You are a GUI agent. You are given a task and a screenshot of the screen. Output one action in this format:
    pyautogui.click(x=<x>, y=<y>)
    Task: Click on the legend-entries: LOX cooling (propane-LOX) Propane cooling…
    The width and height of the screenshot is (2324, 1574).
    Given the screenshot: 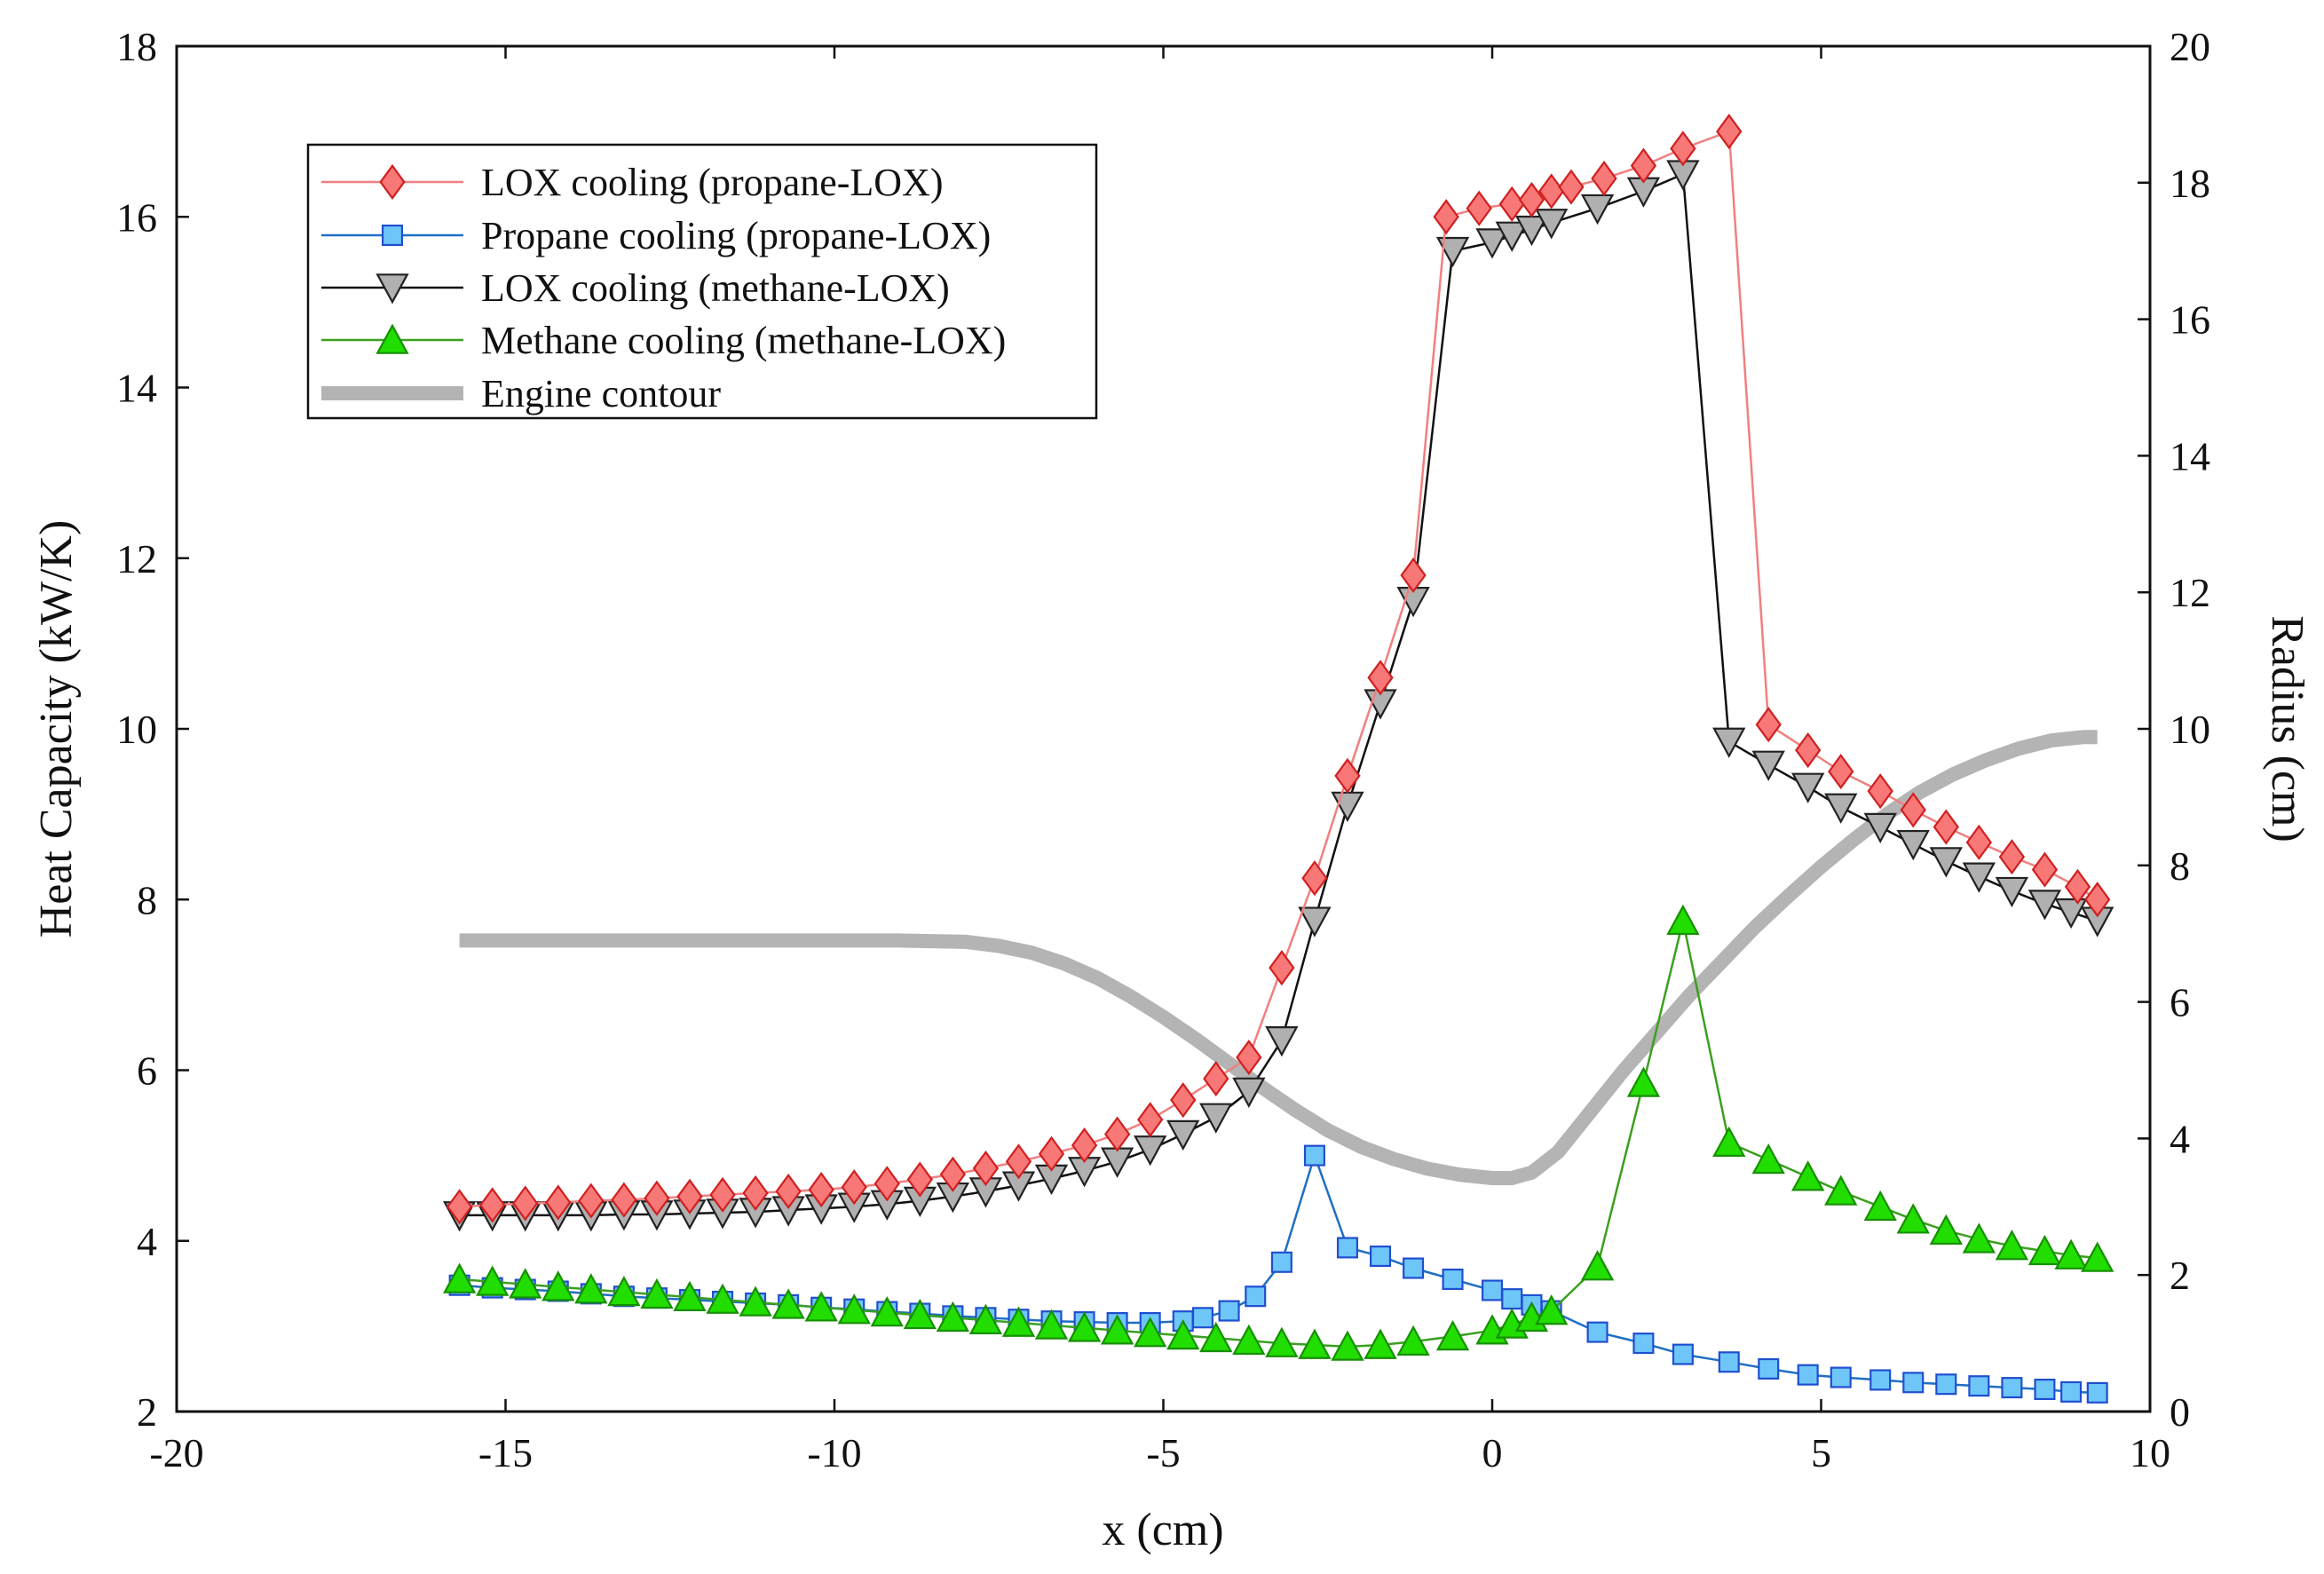 What is the action you would take?
    pyautogui.click(x=663, y=288)
    